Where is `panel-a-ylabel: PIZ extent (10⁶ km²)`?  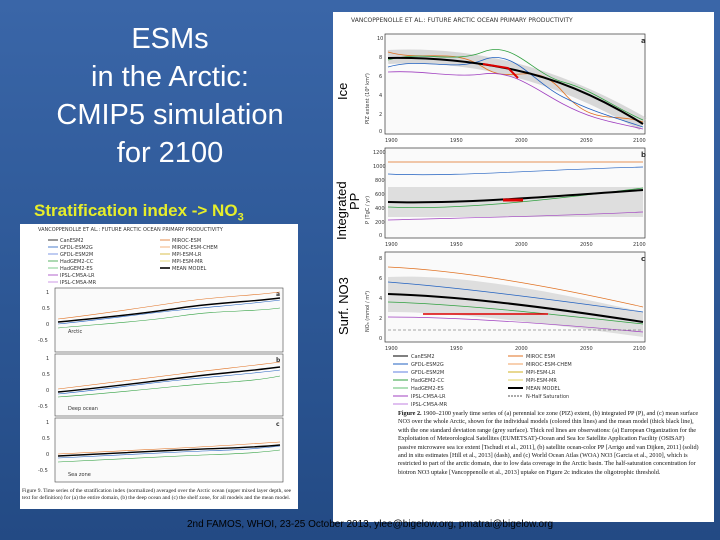
panel-a-ylabel: PIZ extent (10⁶ km²) is located at coordinates (368, 98).